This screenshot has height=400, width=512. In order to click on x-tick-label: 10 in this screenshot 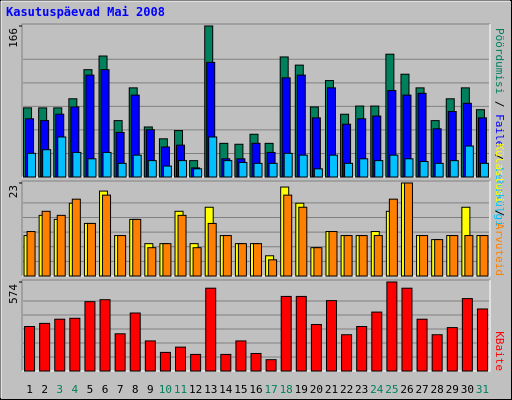, I will do `click(165, 389)`.